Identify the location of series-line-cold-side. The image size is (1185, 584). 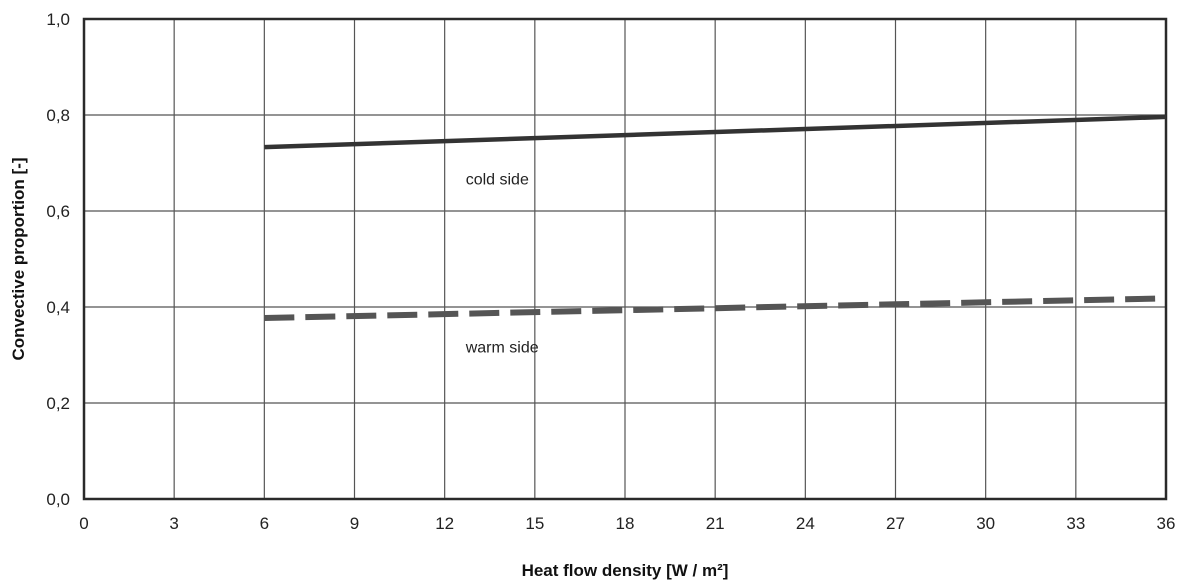
(715, 132).